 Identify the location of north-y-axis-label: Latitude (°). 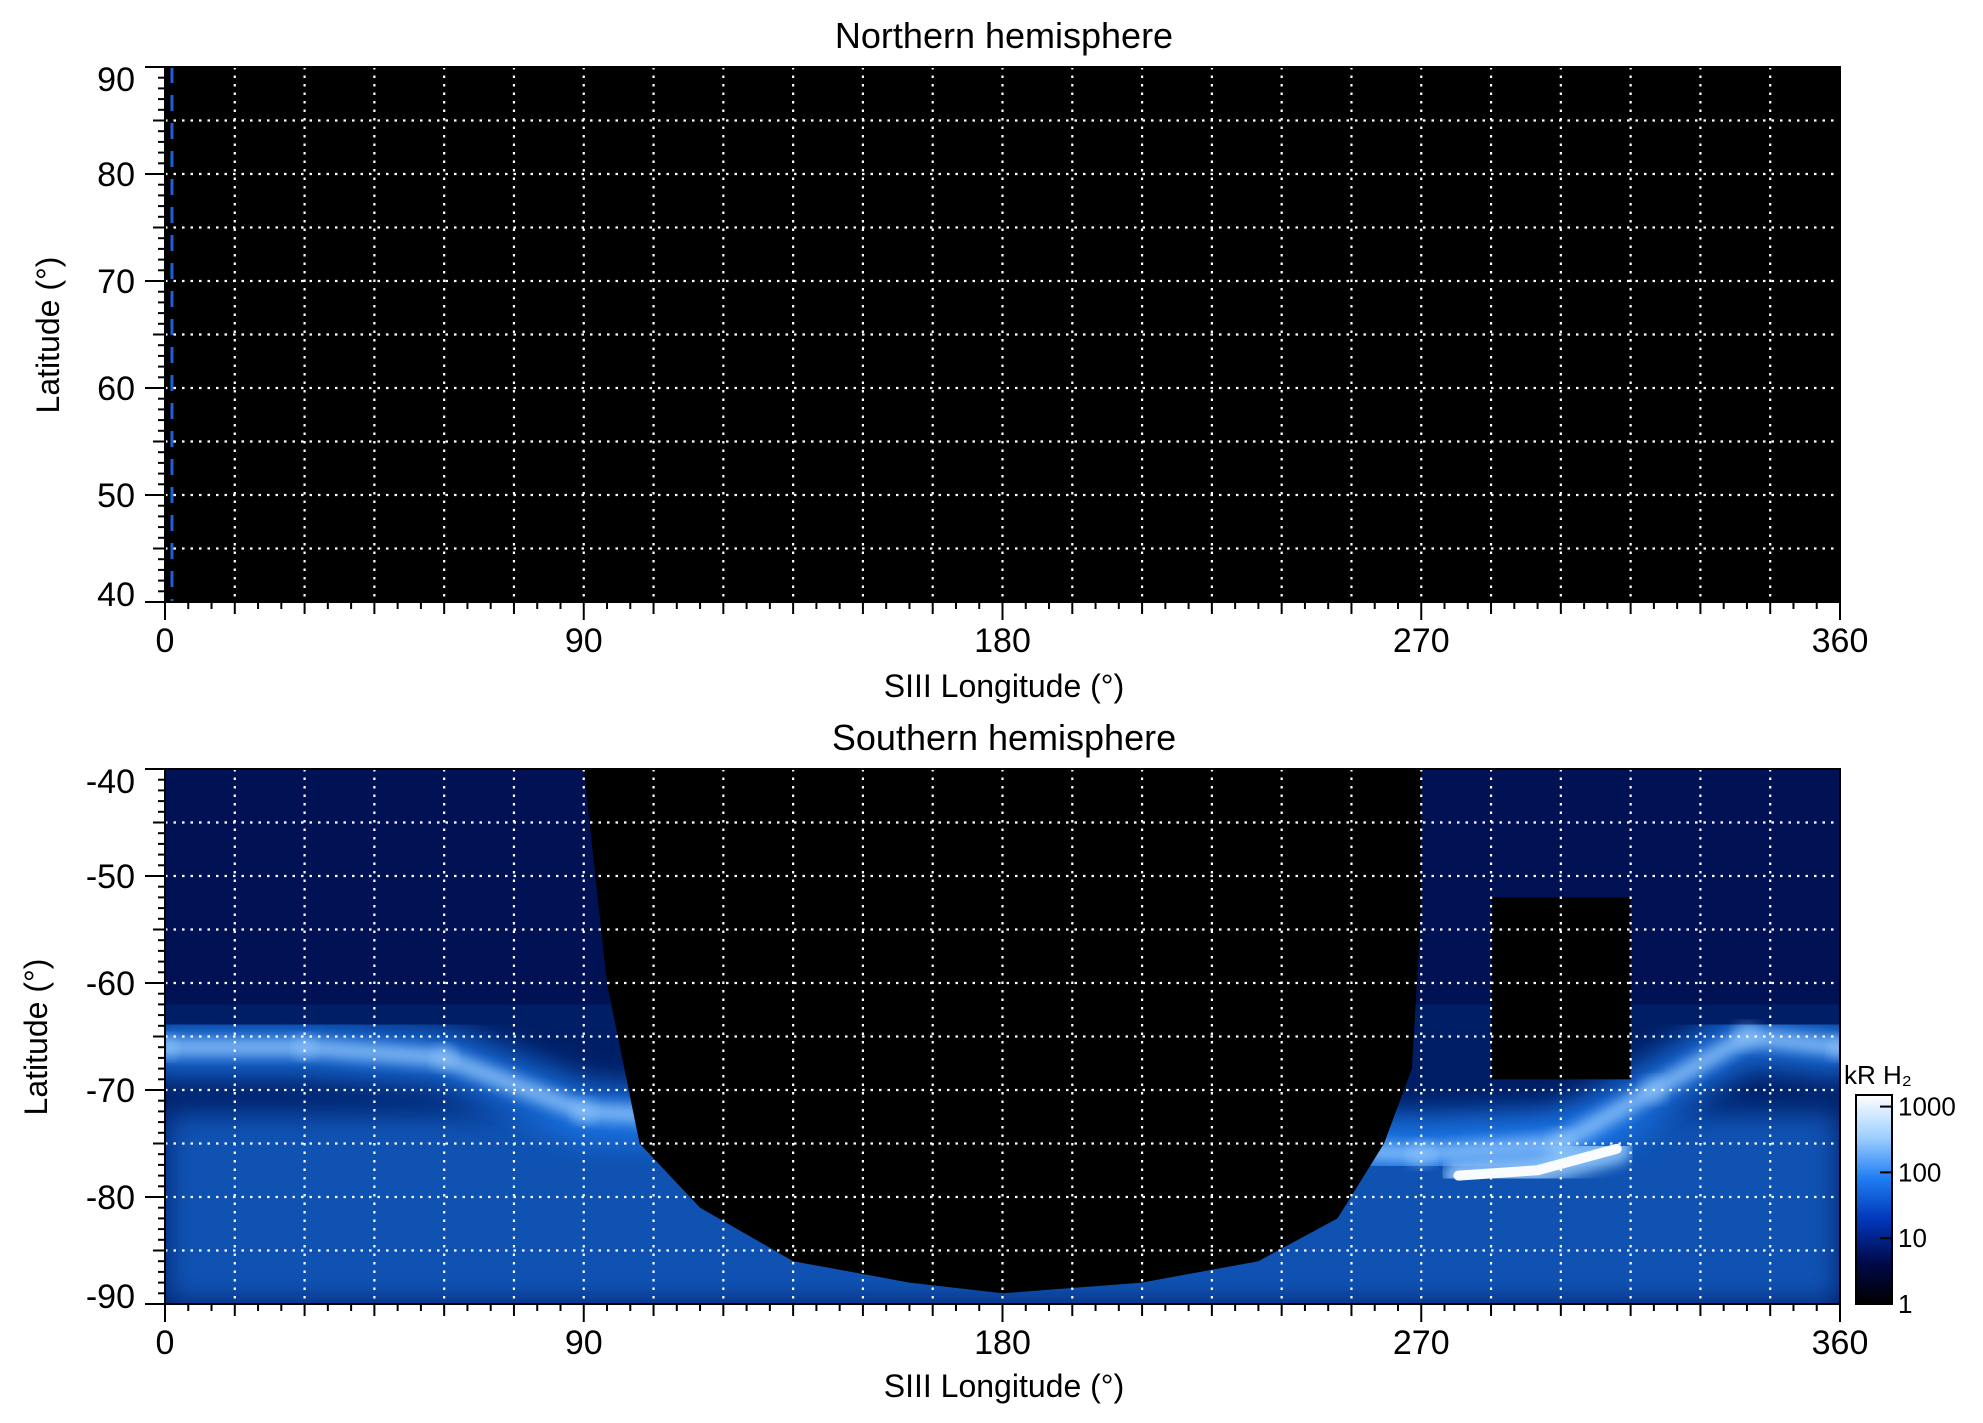
(48, 335).